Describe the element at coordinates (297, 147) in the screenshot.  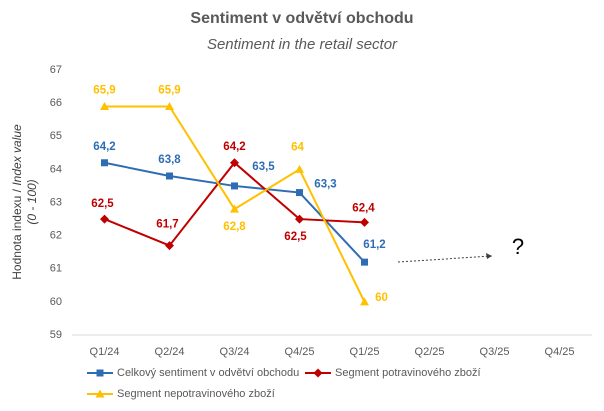
I see `data-label: 64` at that location.